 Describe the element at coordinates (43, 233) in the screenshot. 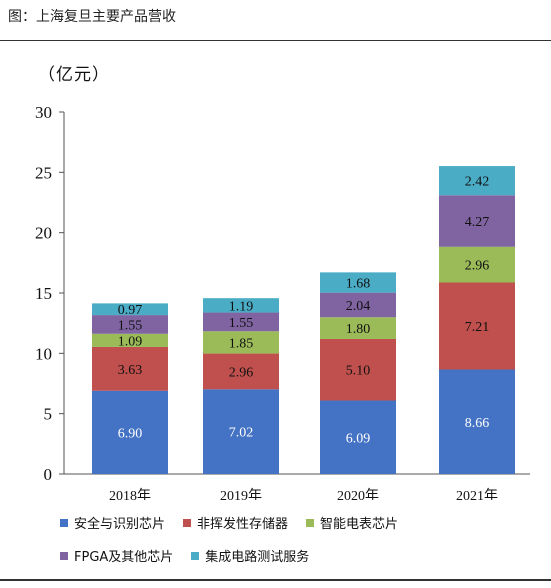

I see `y-tick-label: 20` at that location.